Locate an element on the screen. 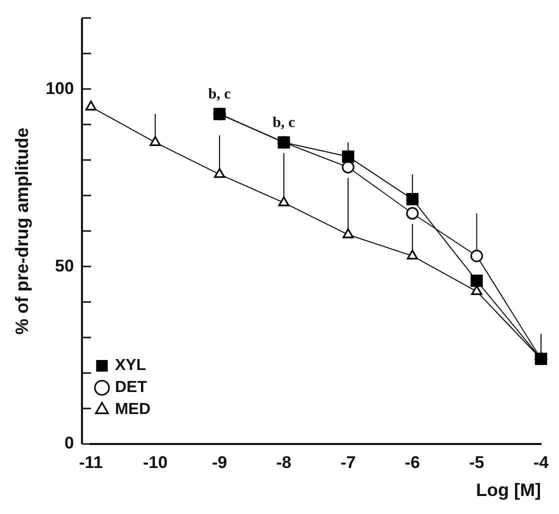 This screenshot has width=559, height=514. legend-label: DET is located at coordinates (131, 387).